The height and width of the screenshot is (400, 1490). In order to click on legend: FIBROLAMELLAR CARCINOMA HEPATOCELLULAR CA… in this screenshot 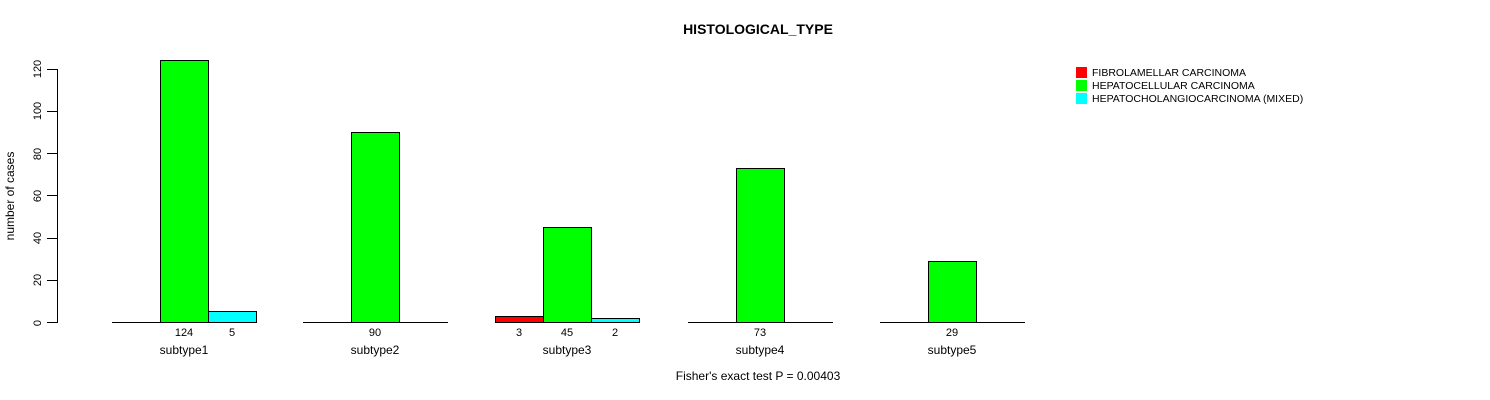, I will do `click(1189, 85)`.